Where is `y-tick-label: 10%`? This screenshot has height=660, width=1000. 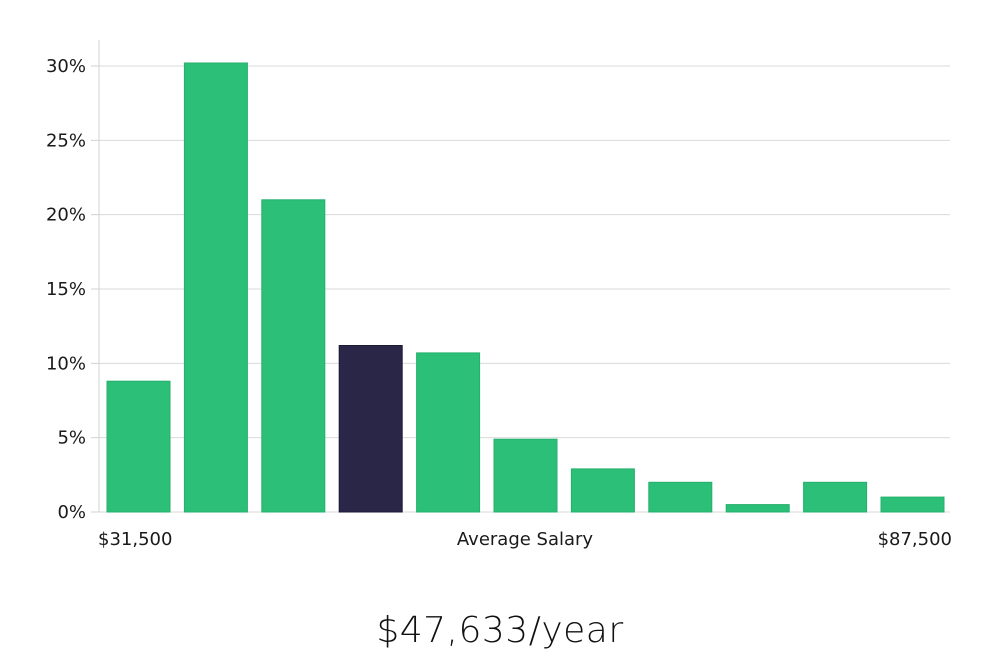 y-tick-label: 10% is located at coordinates (66, 363).